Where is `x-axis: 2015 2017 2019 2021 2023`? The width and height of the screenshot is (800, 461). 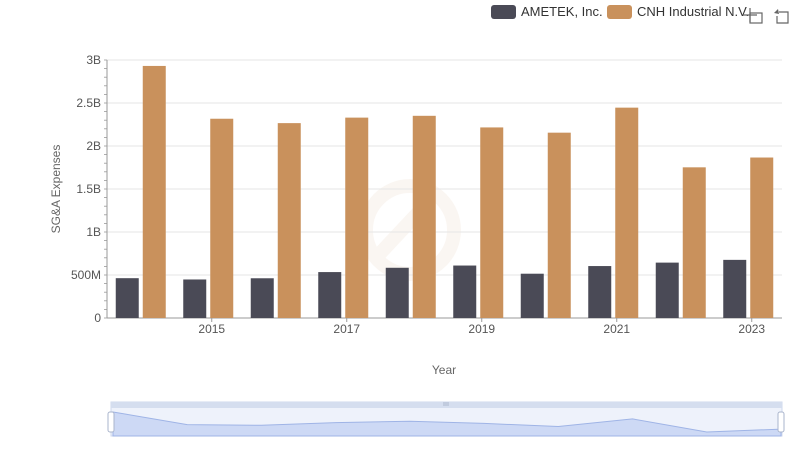 x-axis: 2015 2017 2019 2021 2023 is located at coordinates (444, 326).